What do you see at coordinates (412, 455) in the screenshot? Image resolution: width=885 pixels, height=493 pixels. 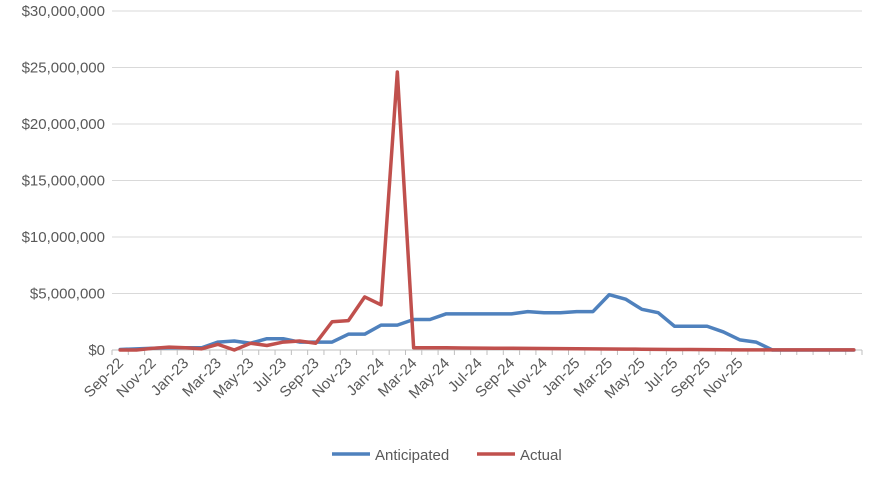 I see `legend-label-anticipated: Anticipated` at bounding box center [412, 455].